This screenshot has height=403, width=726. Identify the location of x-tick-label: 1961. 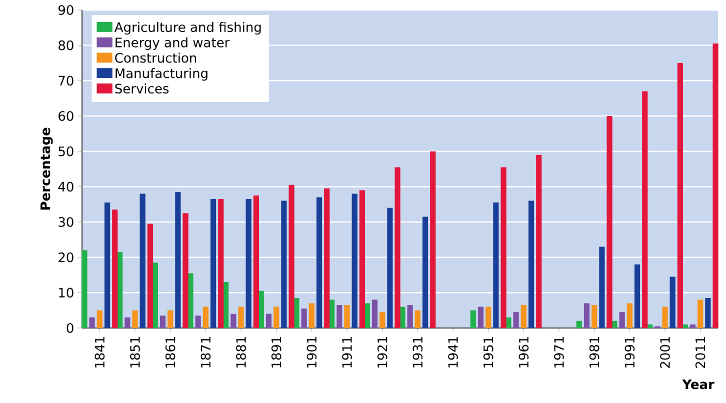
(523, 352).